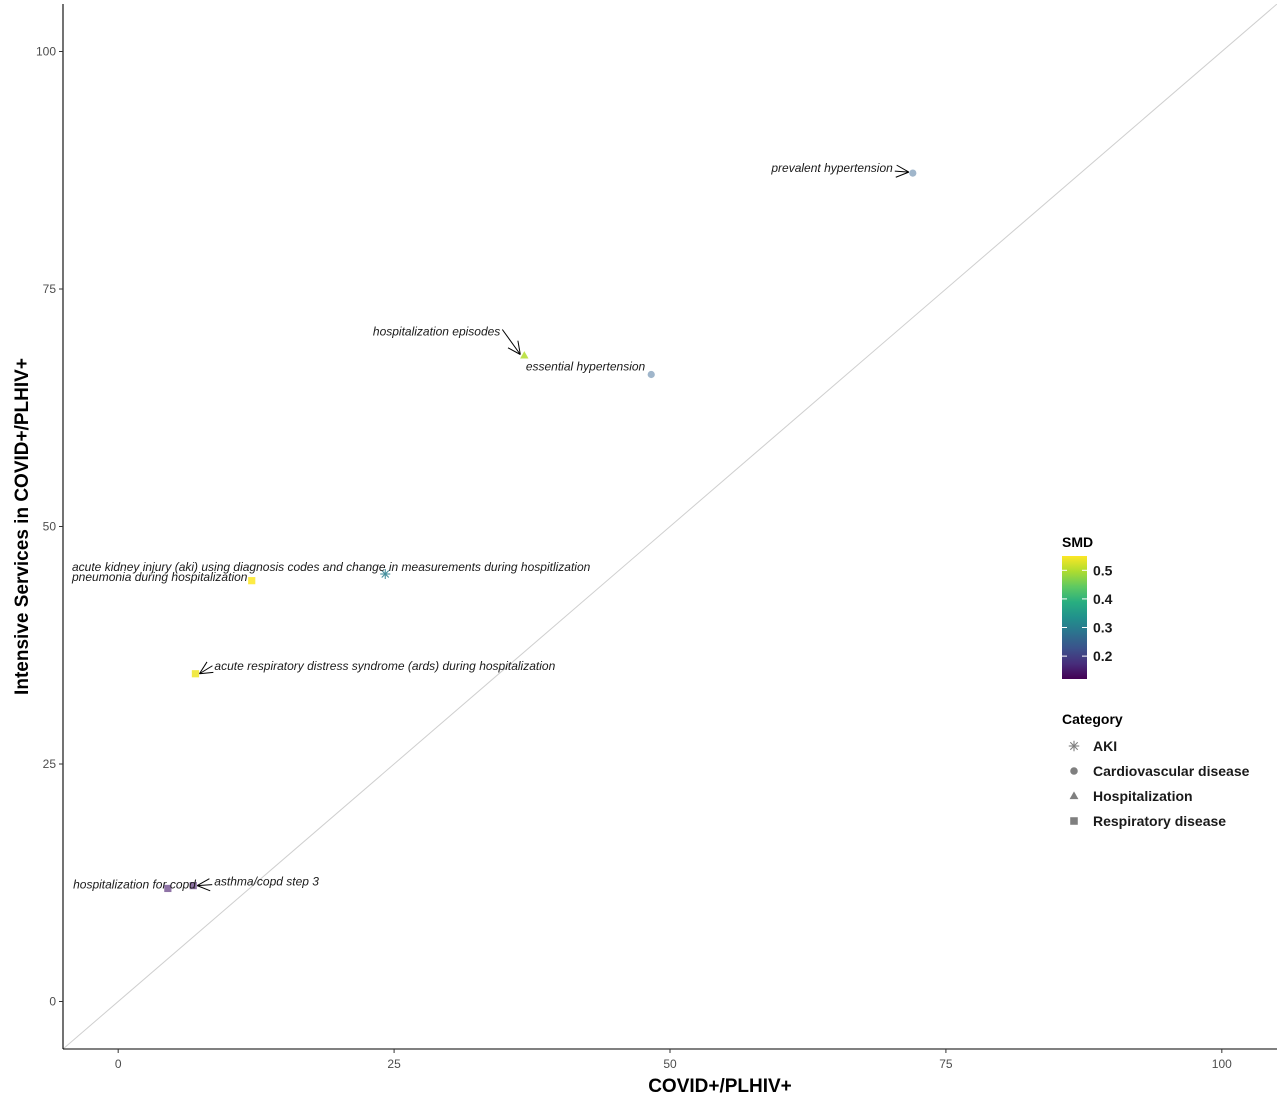 Image resolution: width=1280 pixels, height=1100 pixels. What do you see at coordinates (134, 884) in the screenshot?
I see `point-label: hospitalization for copd` at bounding box center [134, 884].